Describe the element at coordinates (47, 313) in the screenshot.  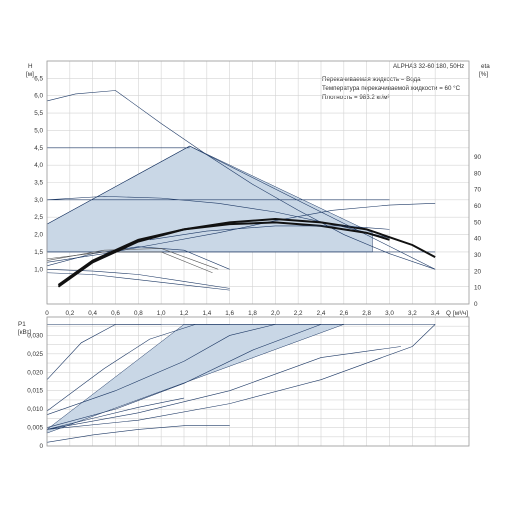
I see `x-tick-label: 0` at that location.